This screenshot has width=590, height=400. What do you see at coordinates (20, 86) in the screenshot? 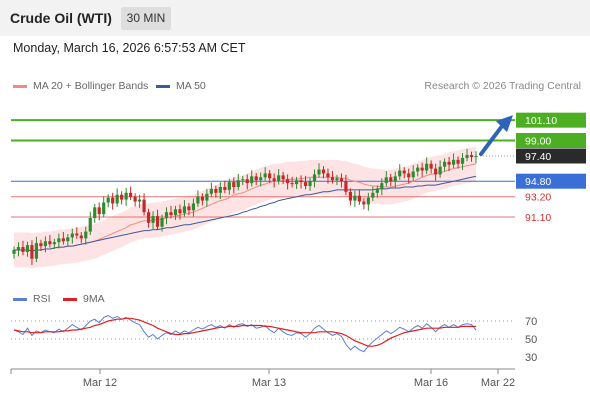
I see `ma20-swatch` at bounding box center [20, 86].